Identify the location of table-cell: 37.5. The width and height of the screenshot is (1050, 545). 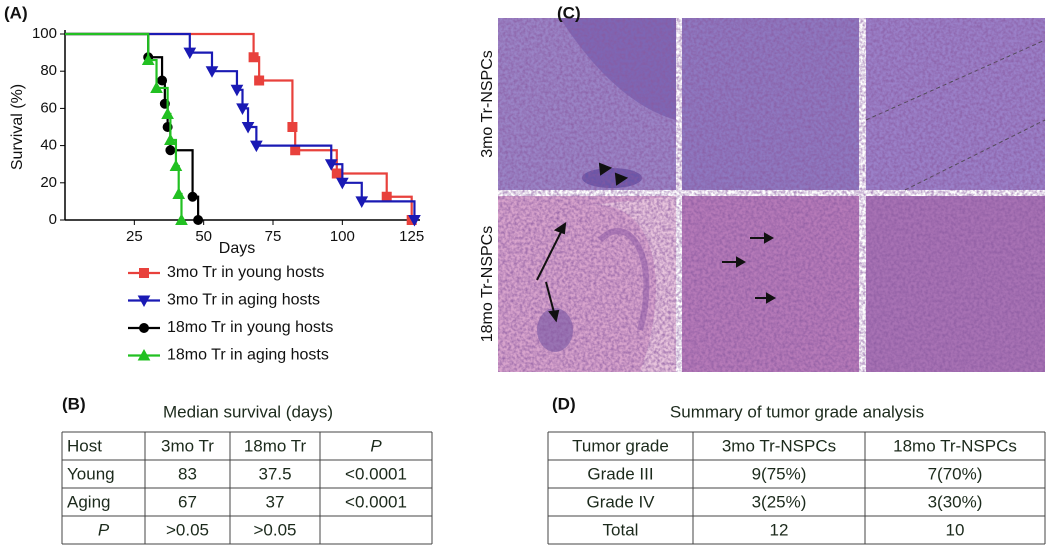
(274, 473).